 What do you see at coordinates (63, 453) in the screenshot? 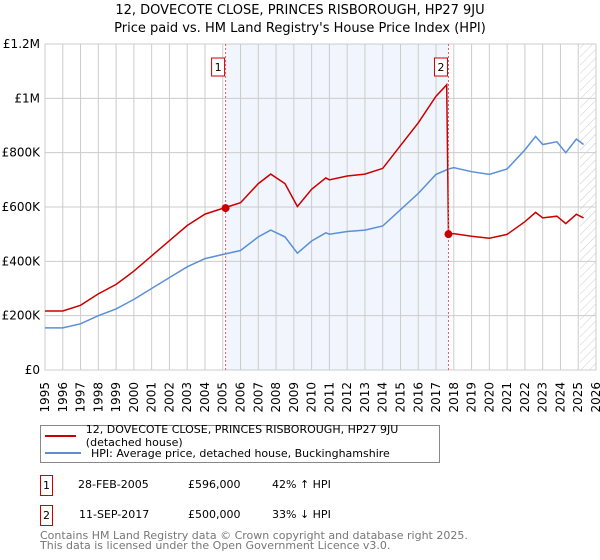
I see `legend-swatch-blue` at bounding box center [63, 453].